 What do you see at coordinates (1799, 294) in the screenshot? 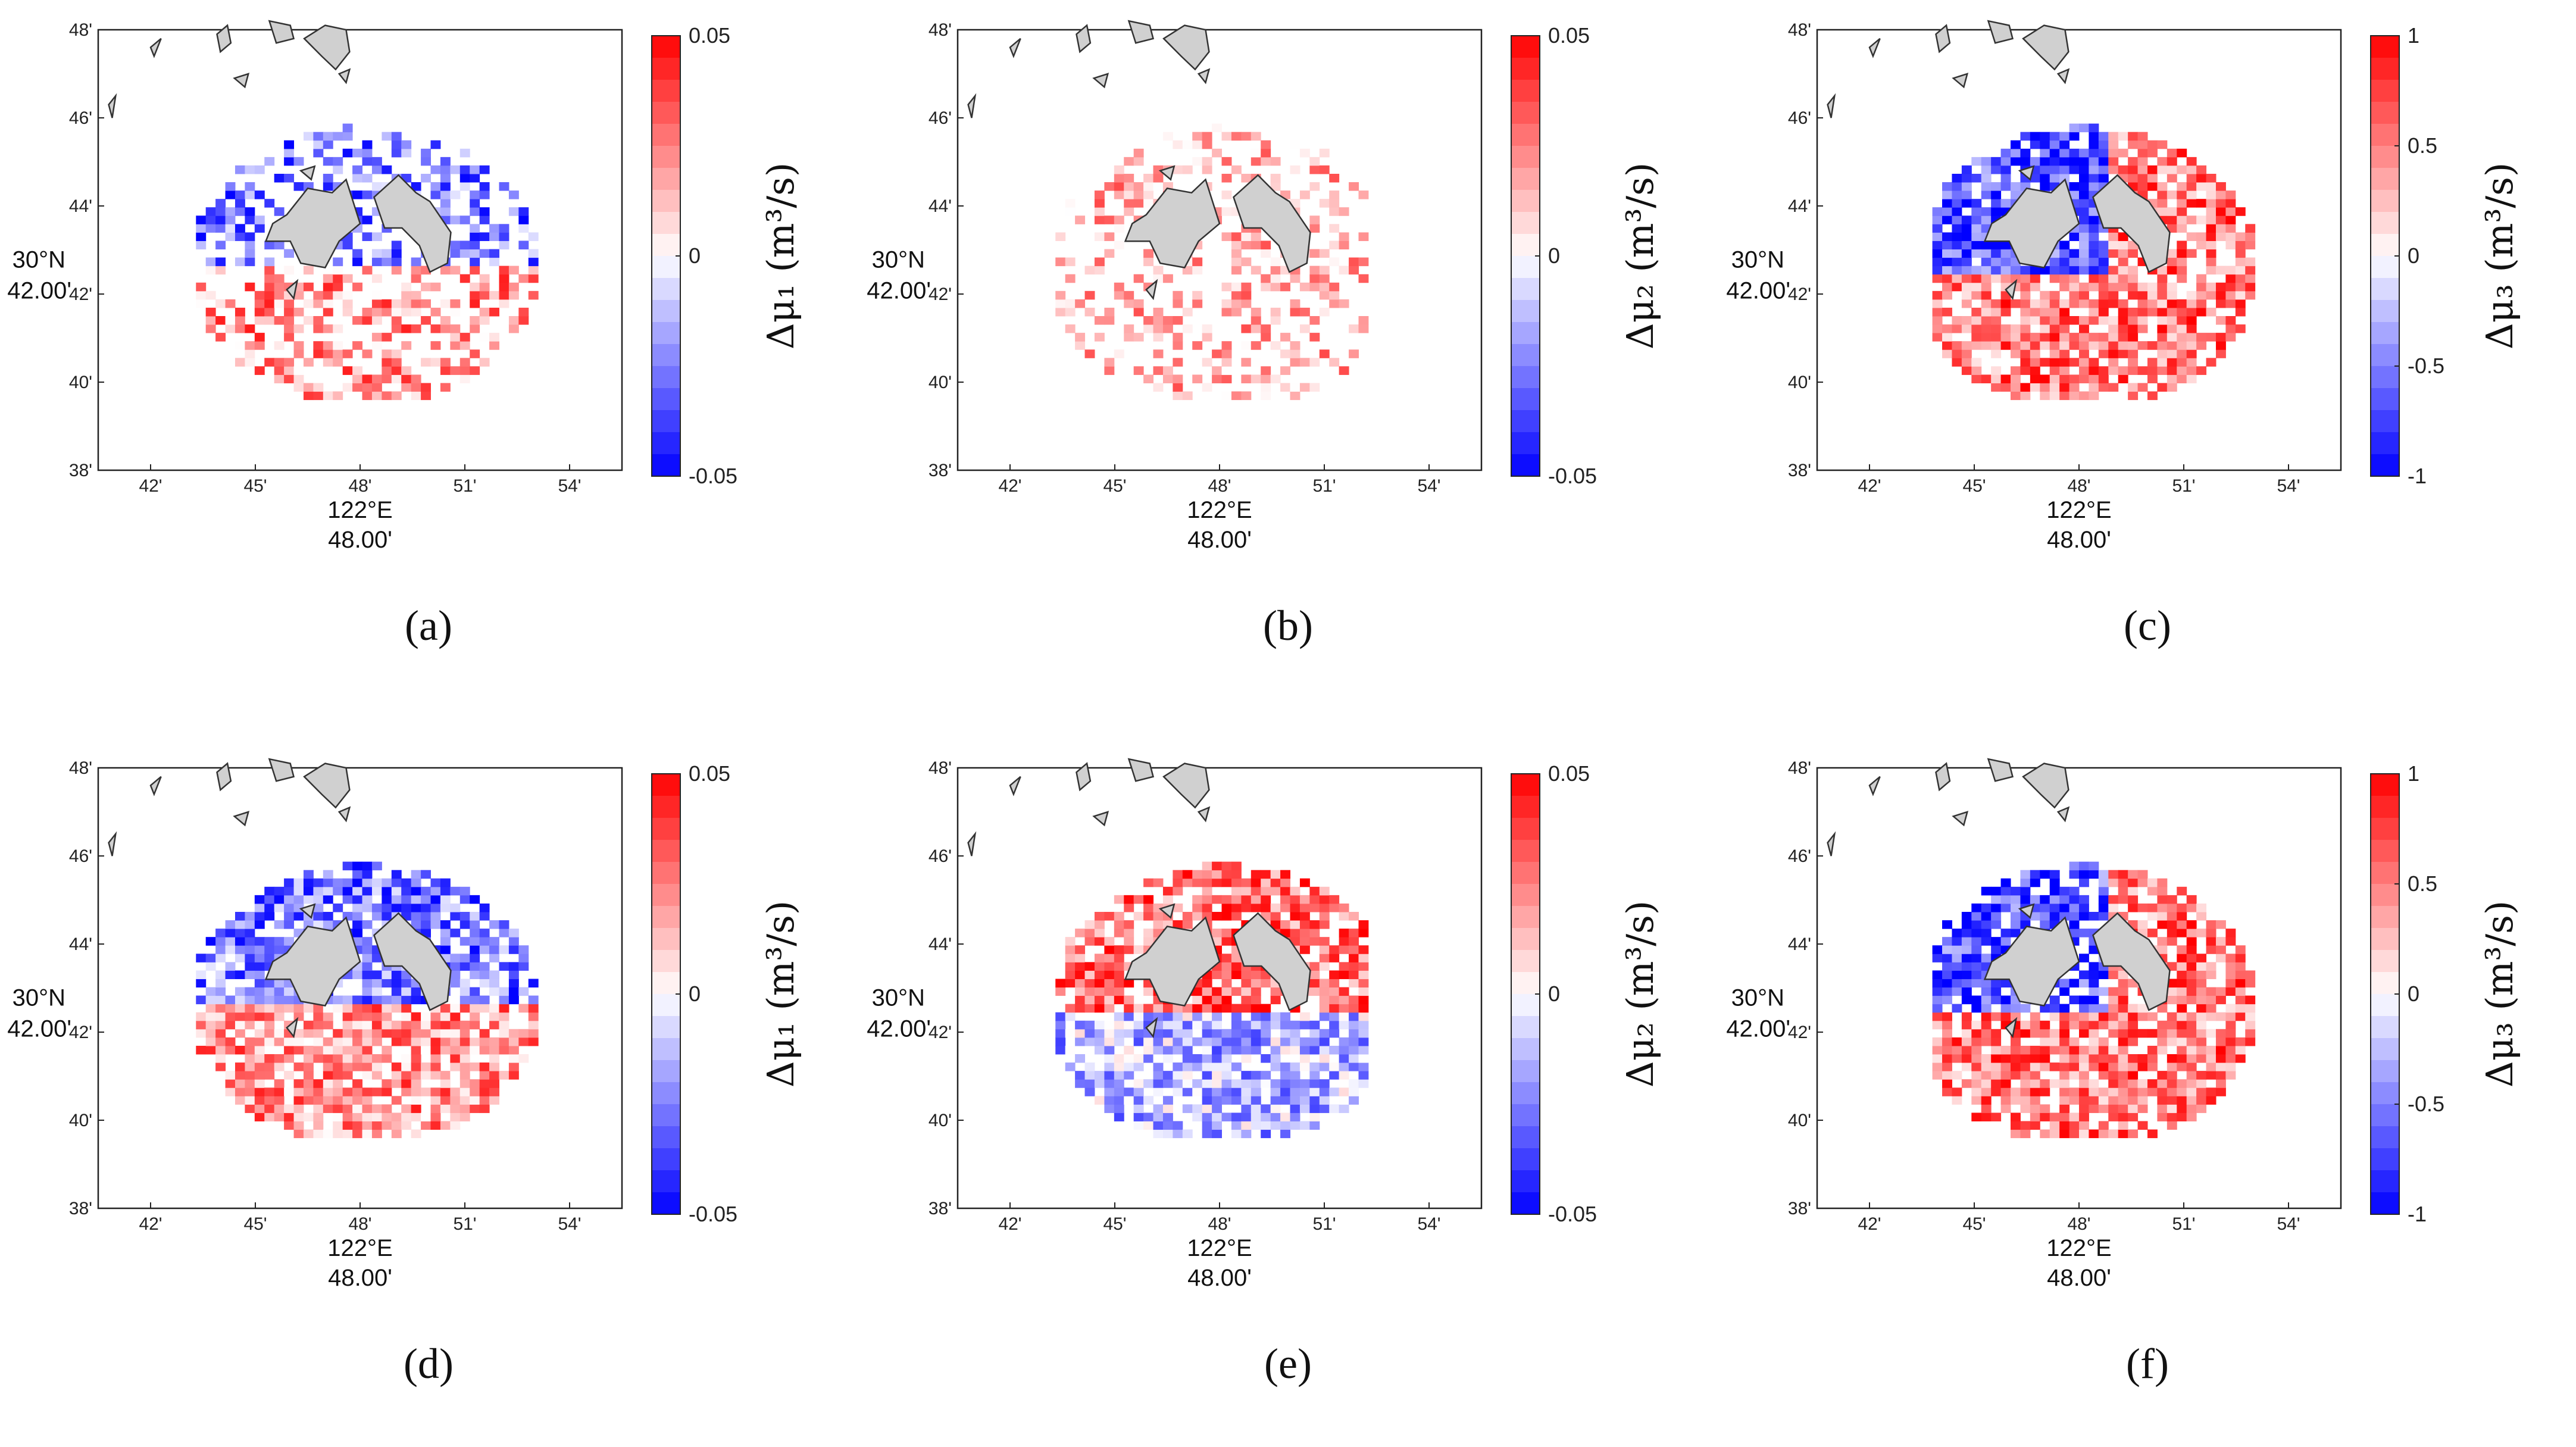
I see `y-tick-label: 42'` at bounding box center [1799, 294].